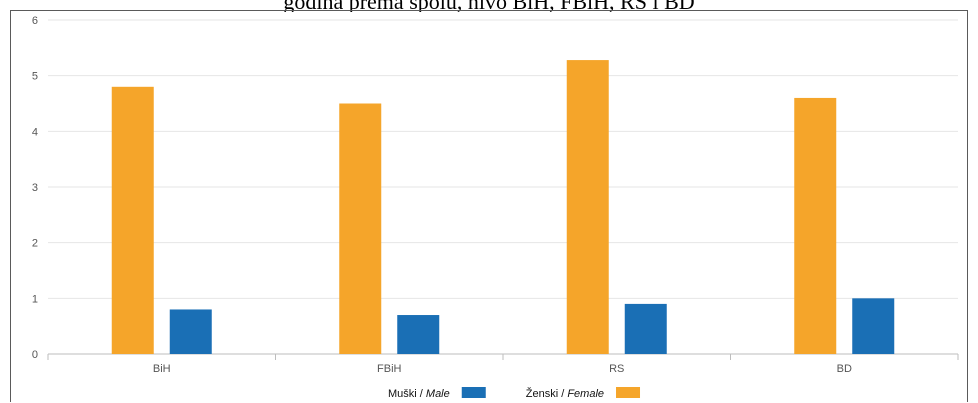  What do you see at coordinates (419, 394) in the screenshot?
I see `legend-label-male: Muški / Male` at bounding box center [419, 394].